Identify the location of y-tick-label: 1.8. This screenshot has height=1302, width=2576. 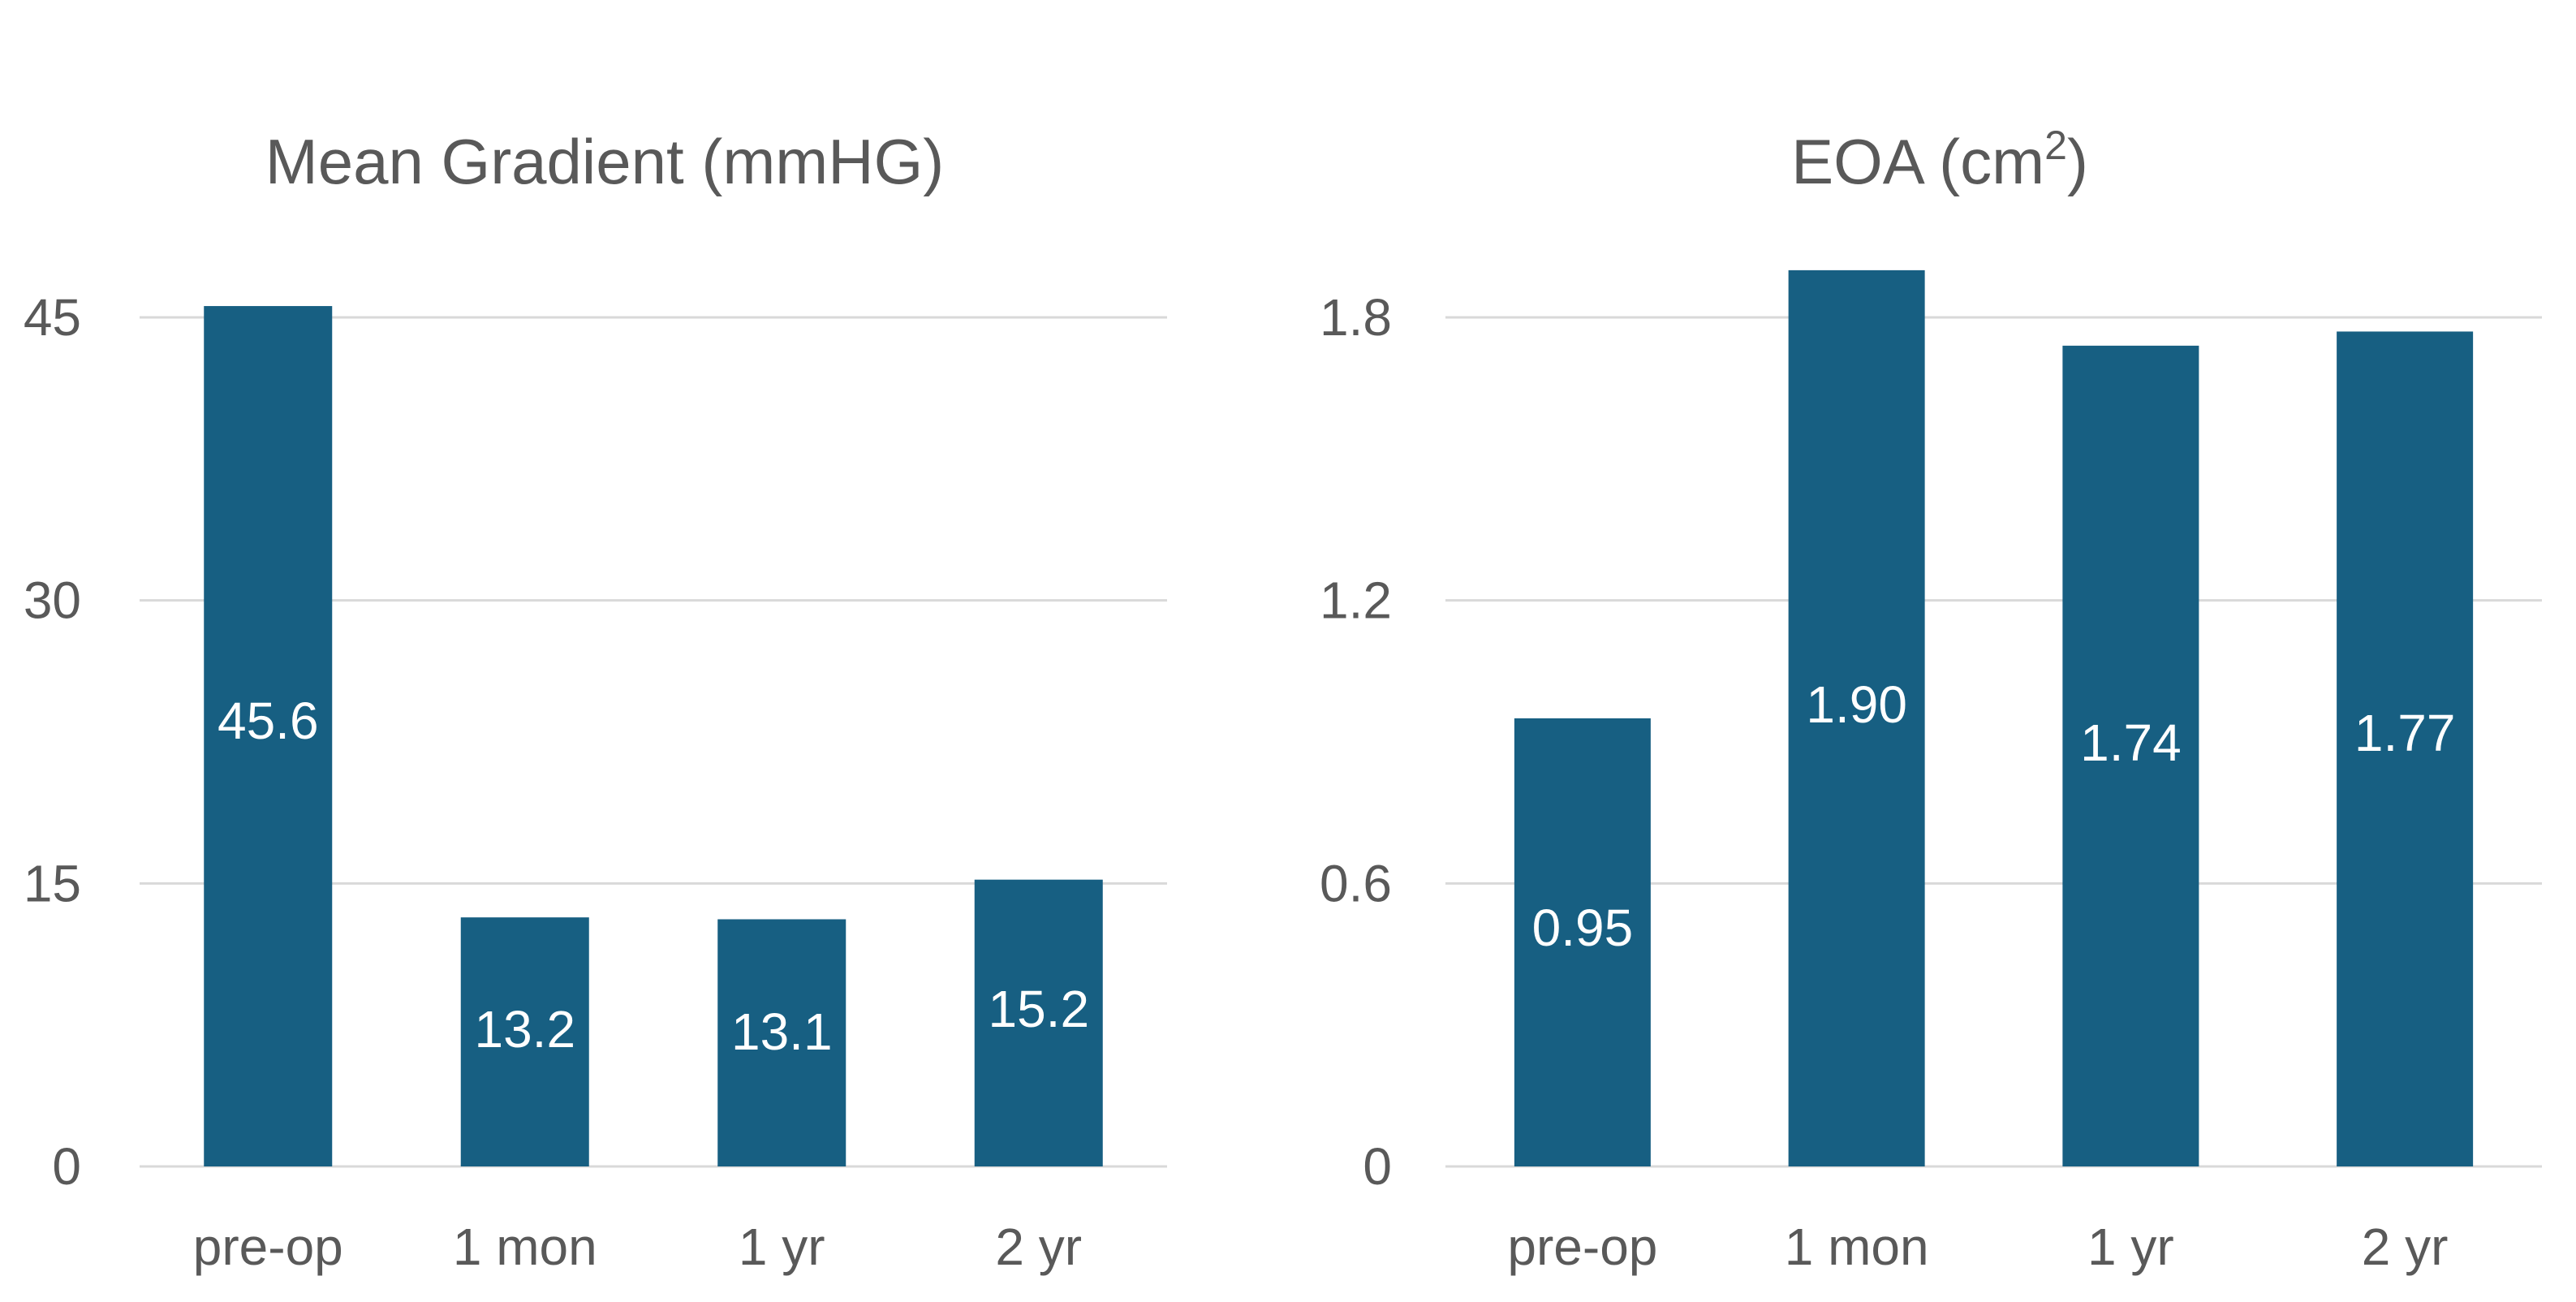
(1356, 317).